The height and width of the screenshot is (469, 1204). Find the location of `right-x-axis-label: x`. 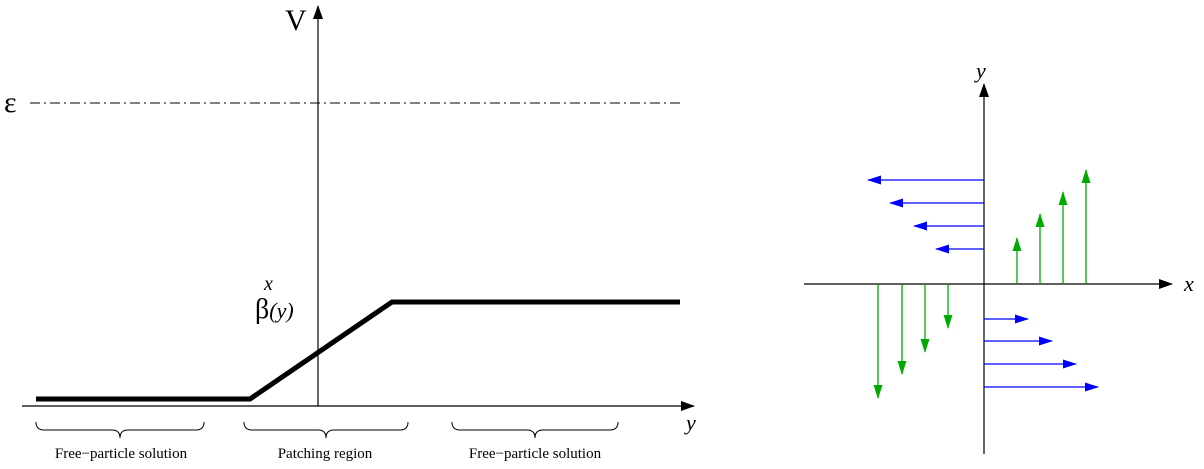

right-x-axis-label: x is located at coordinates (1188, 283).